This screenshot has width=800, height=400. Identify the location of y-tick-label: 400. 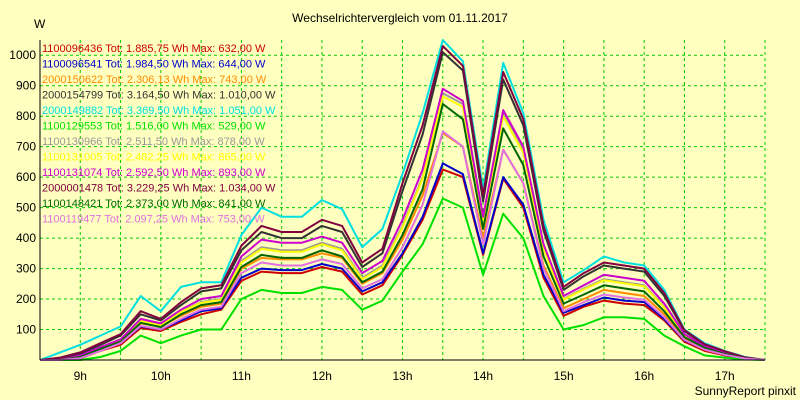
(26, 238).